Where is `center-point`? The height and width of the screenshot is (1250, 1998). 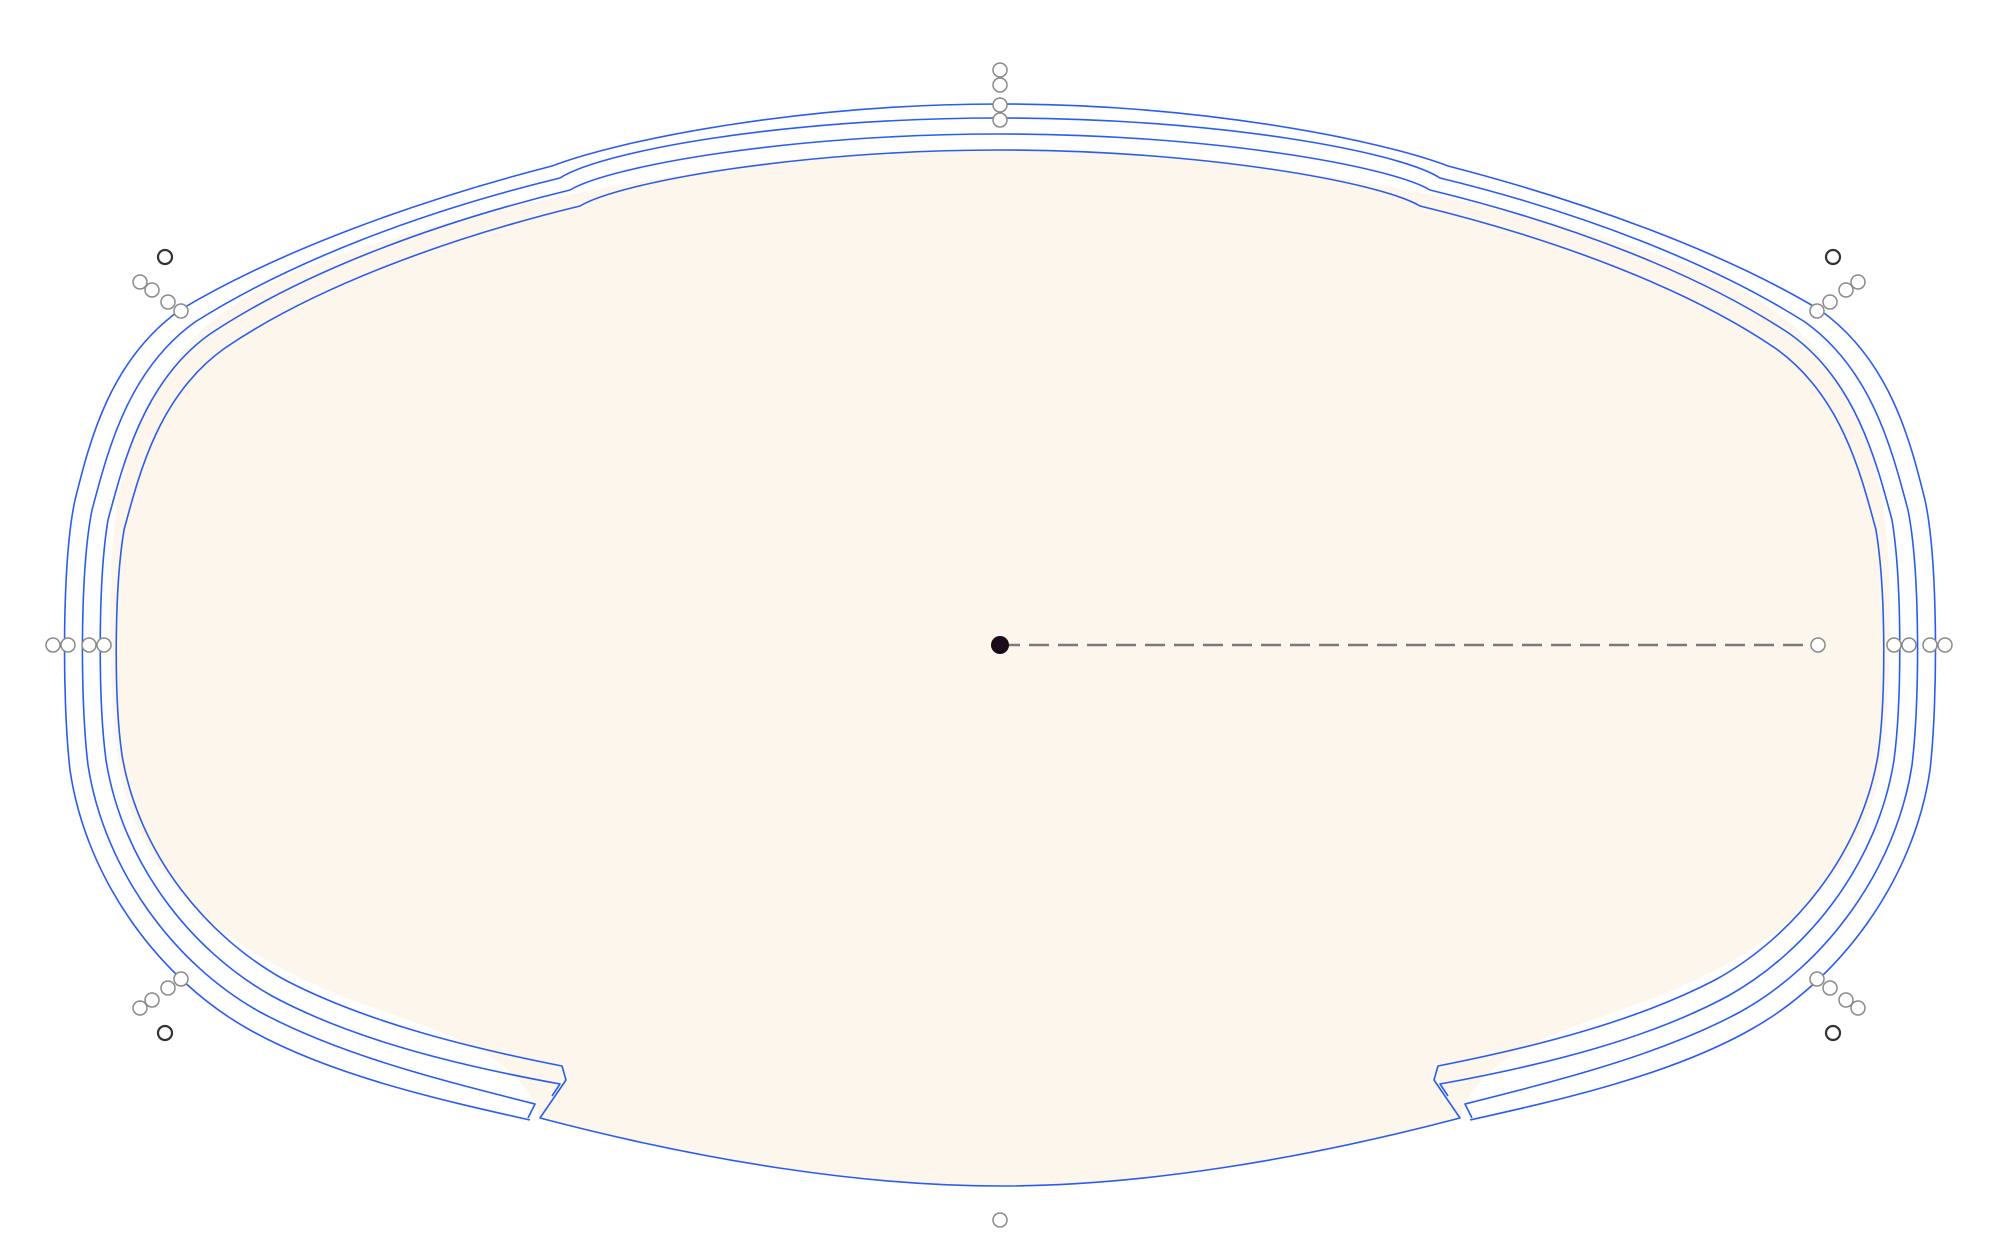 center-point is located at coordinates (1000, 645).